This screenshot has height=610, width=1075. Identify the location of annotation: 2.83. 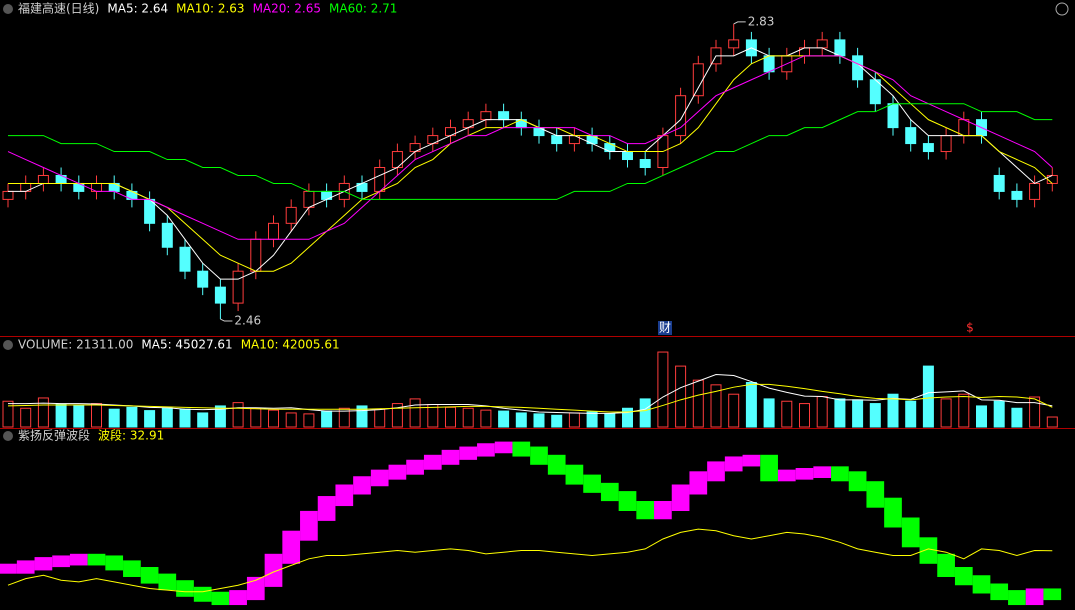
(761, 21).